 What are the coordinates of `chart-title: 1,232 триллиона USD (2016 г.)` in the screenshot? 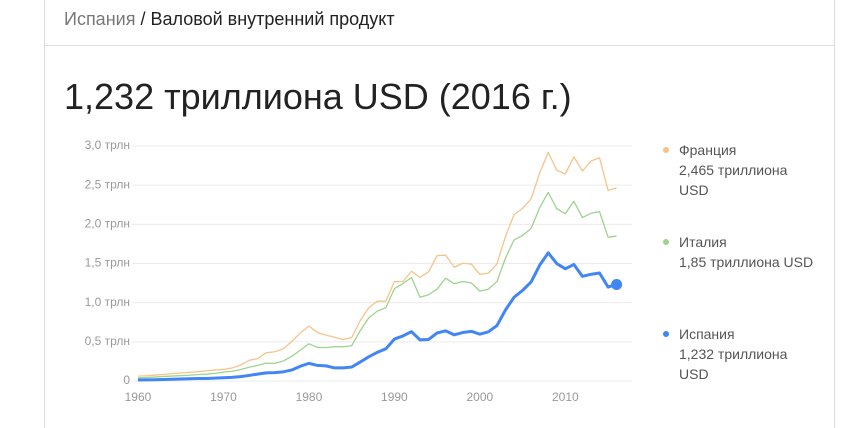 It's located at (318, 96).